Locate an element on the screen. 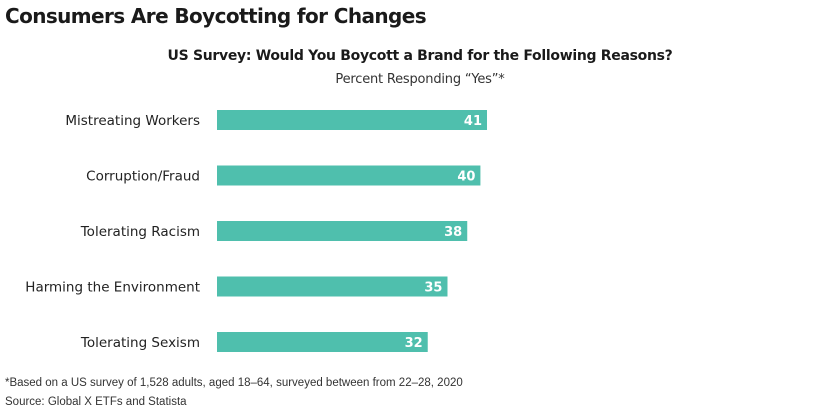 The width and height of the screenshot is (840, 410). headline: Consumers Are Boycotting for Changes is located at coordinates (216, 16).